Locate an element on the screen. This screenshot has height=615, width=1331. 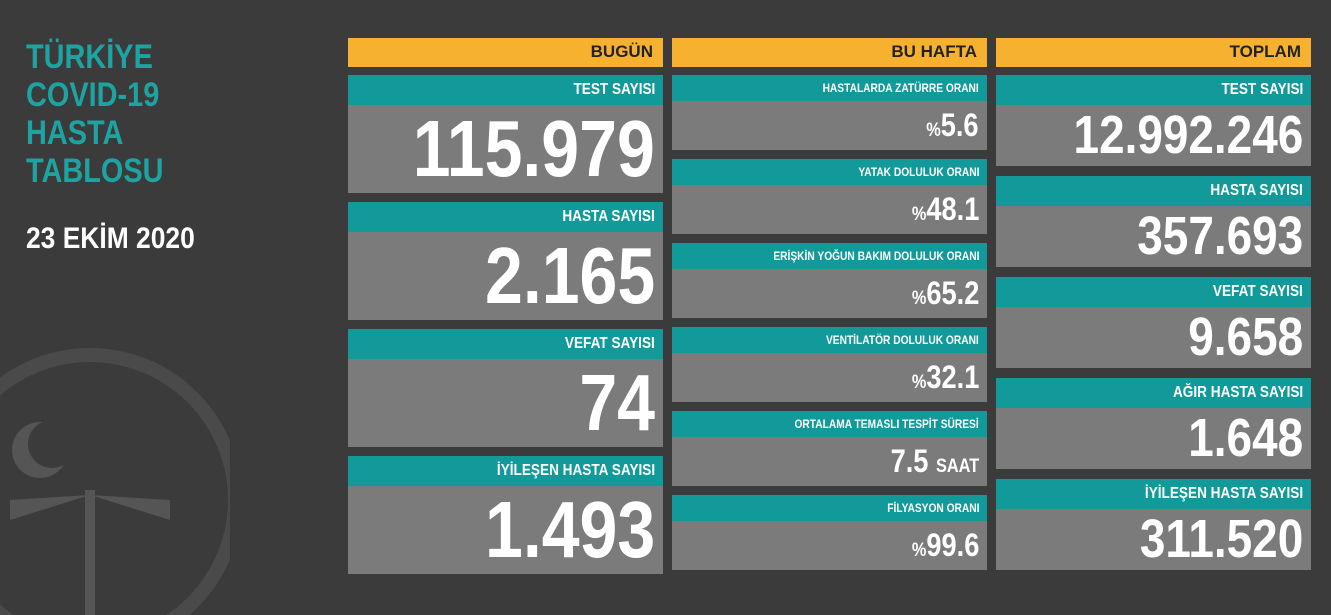
value-text: 357.693 is located at coordinates (1220, 236).